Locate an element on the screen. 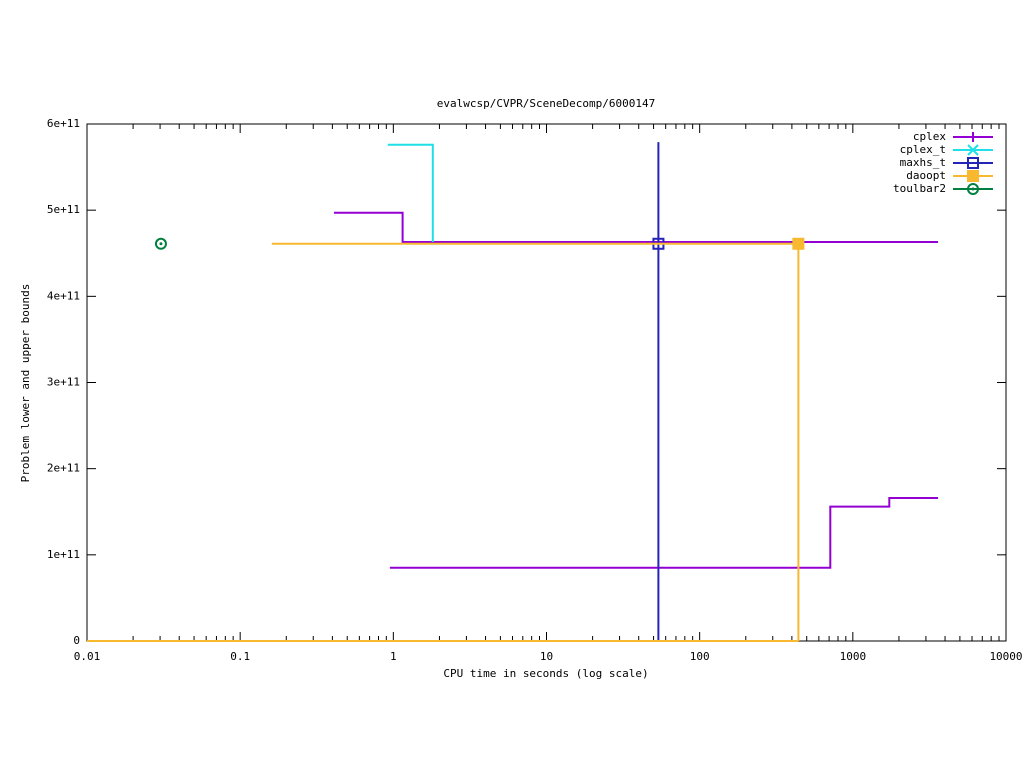  y-tick-label: 6e+11 is located at coordinates (63, 123).